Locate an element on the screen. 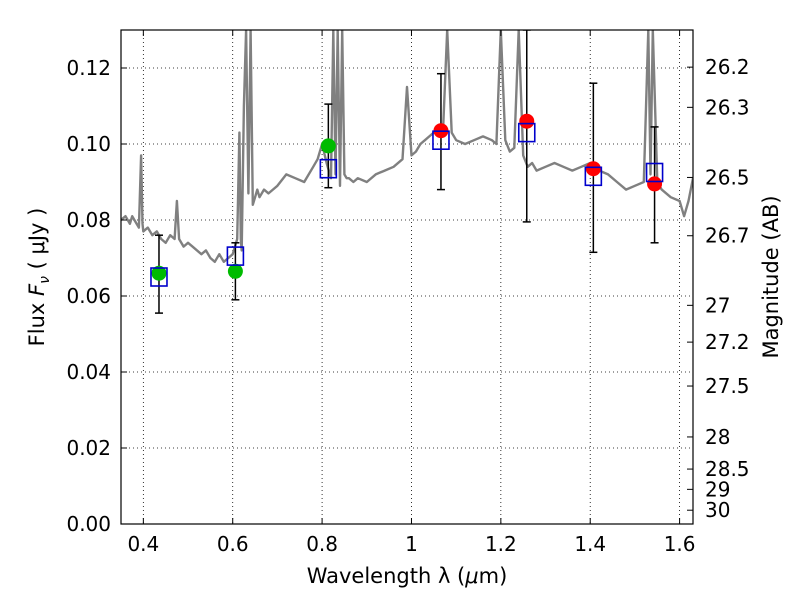  mag-tick-label: 27.2 is located at coordinates (727, 342).